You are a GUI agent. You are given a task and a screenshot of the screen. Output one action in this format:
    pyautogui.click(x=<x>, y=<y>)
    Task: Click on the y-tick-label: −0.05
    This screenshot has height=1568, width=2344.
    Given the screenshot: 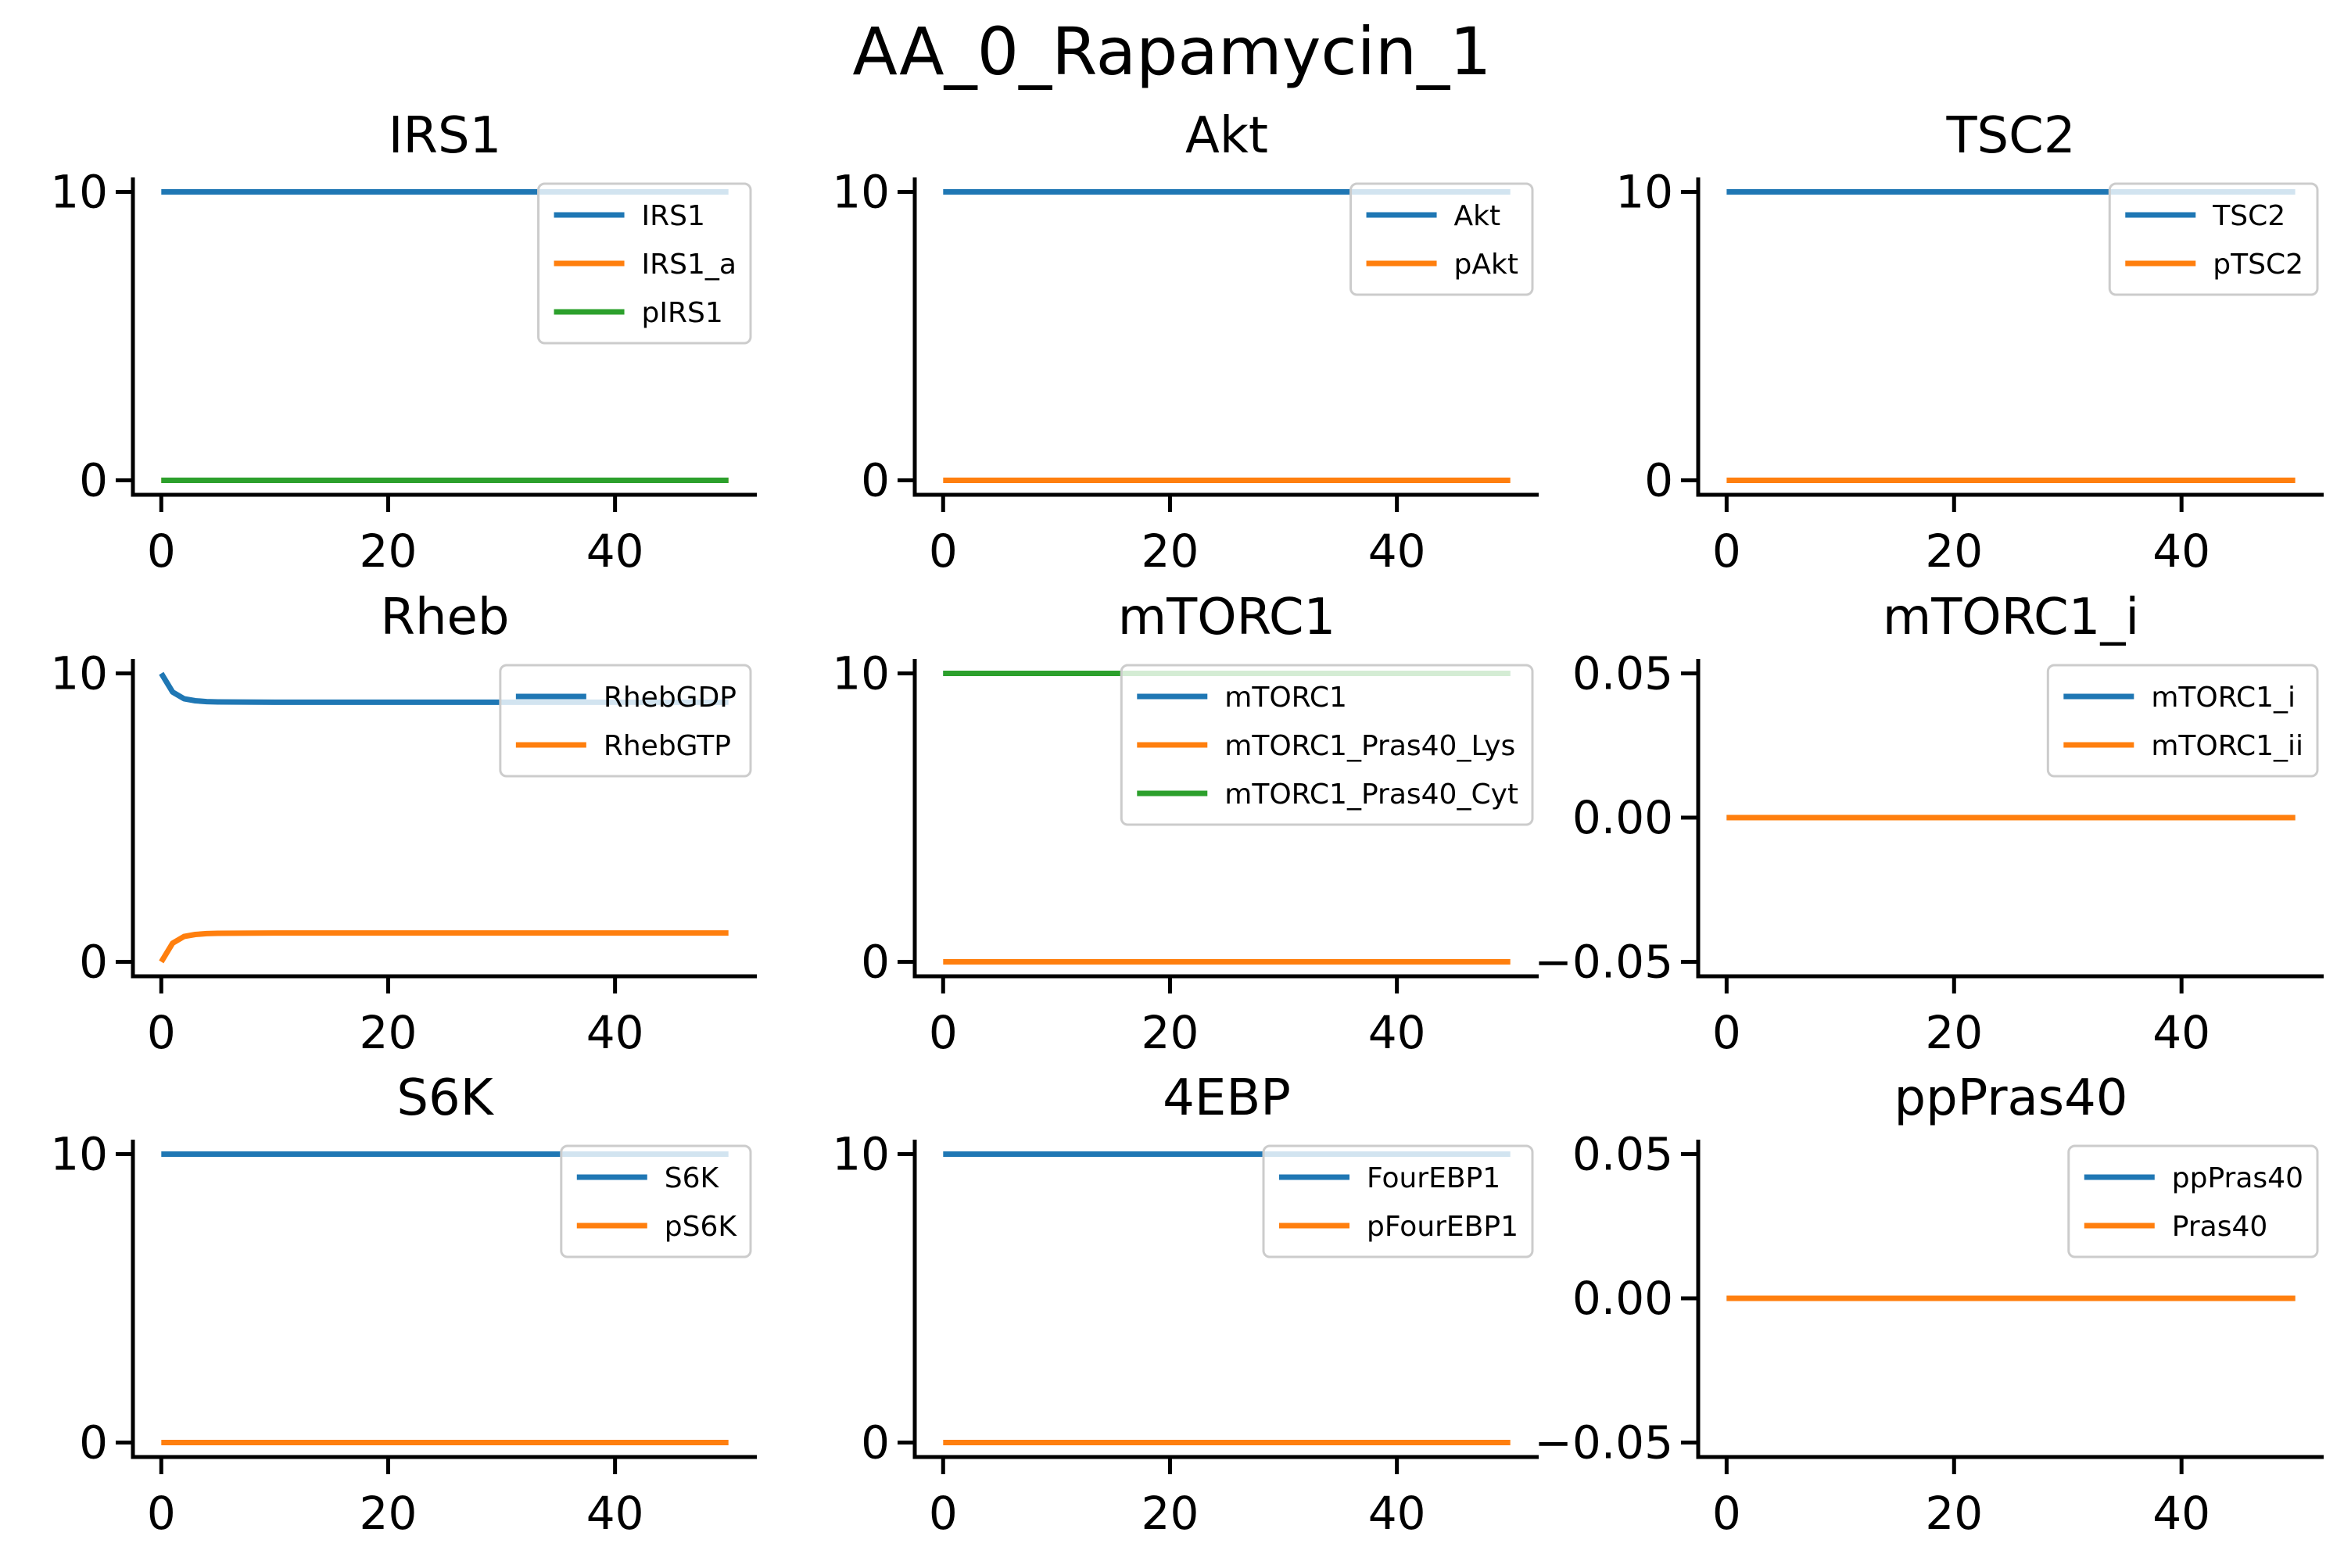 What is the action you would take?
    pyautogui.click(x=1603, y=1443)
    